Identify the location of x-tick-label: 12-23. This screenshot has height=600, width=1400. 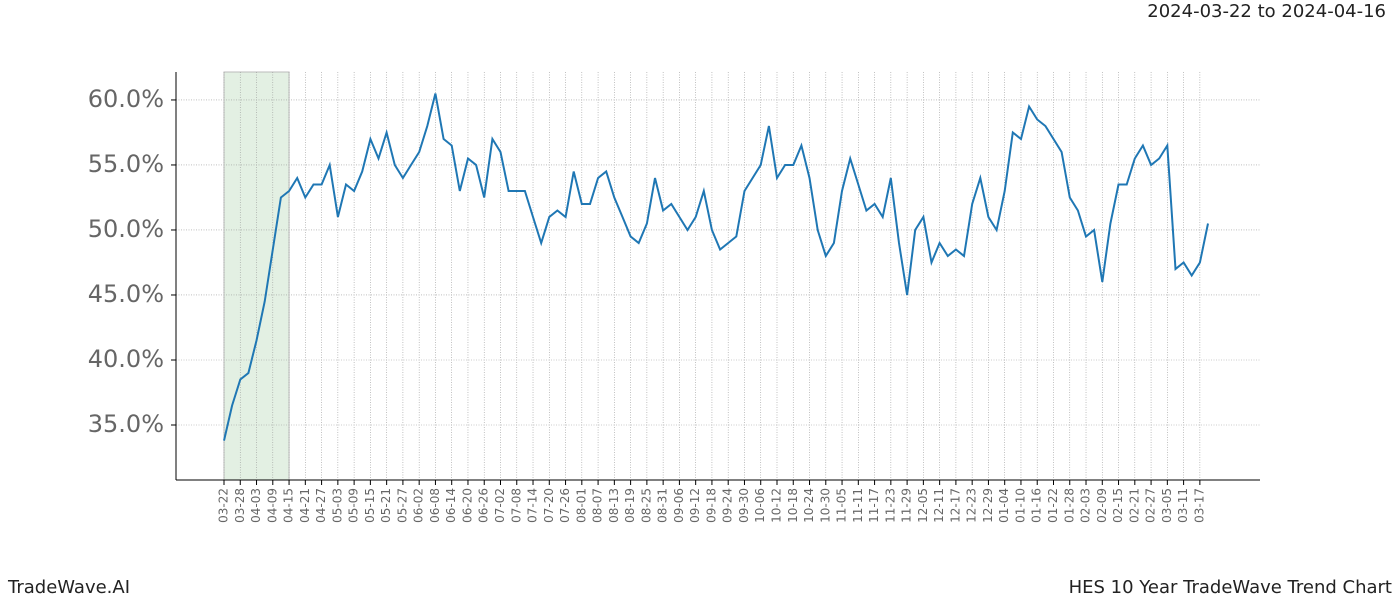
(972, 505).